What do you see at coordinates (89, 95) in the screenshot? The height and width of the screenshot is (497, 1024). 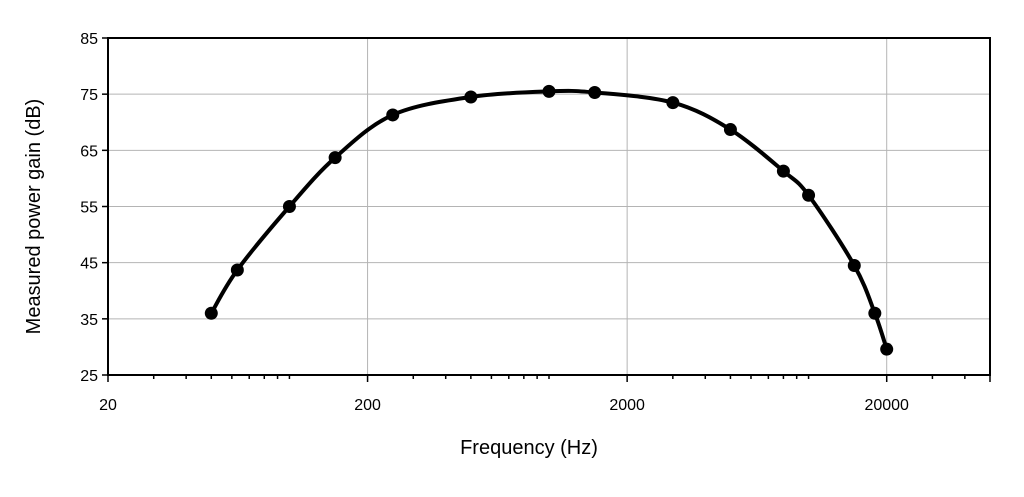 I see `y-tick-label: 75` at bounding box center [89, 95].